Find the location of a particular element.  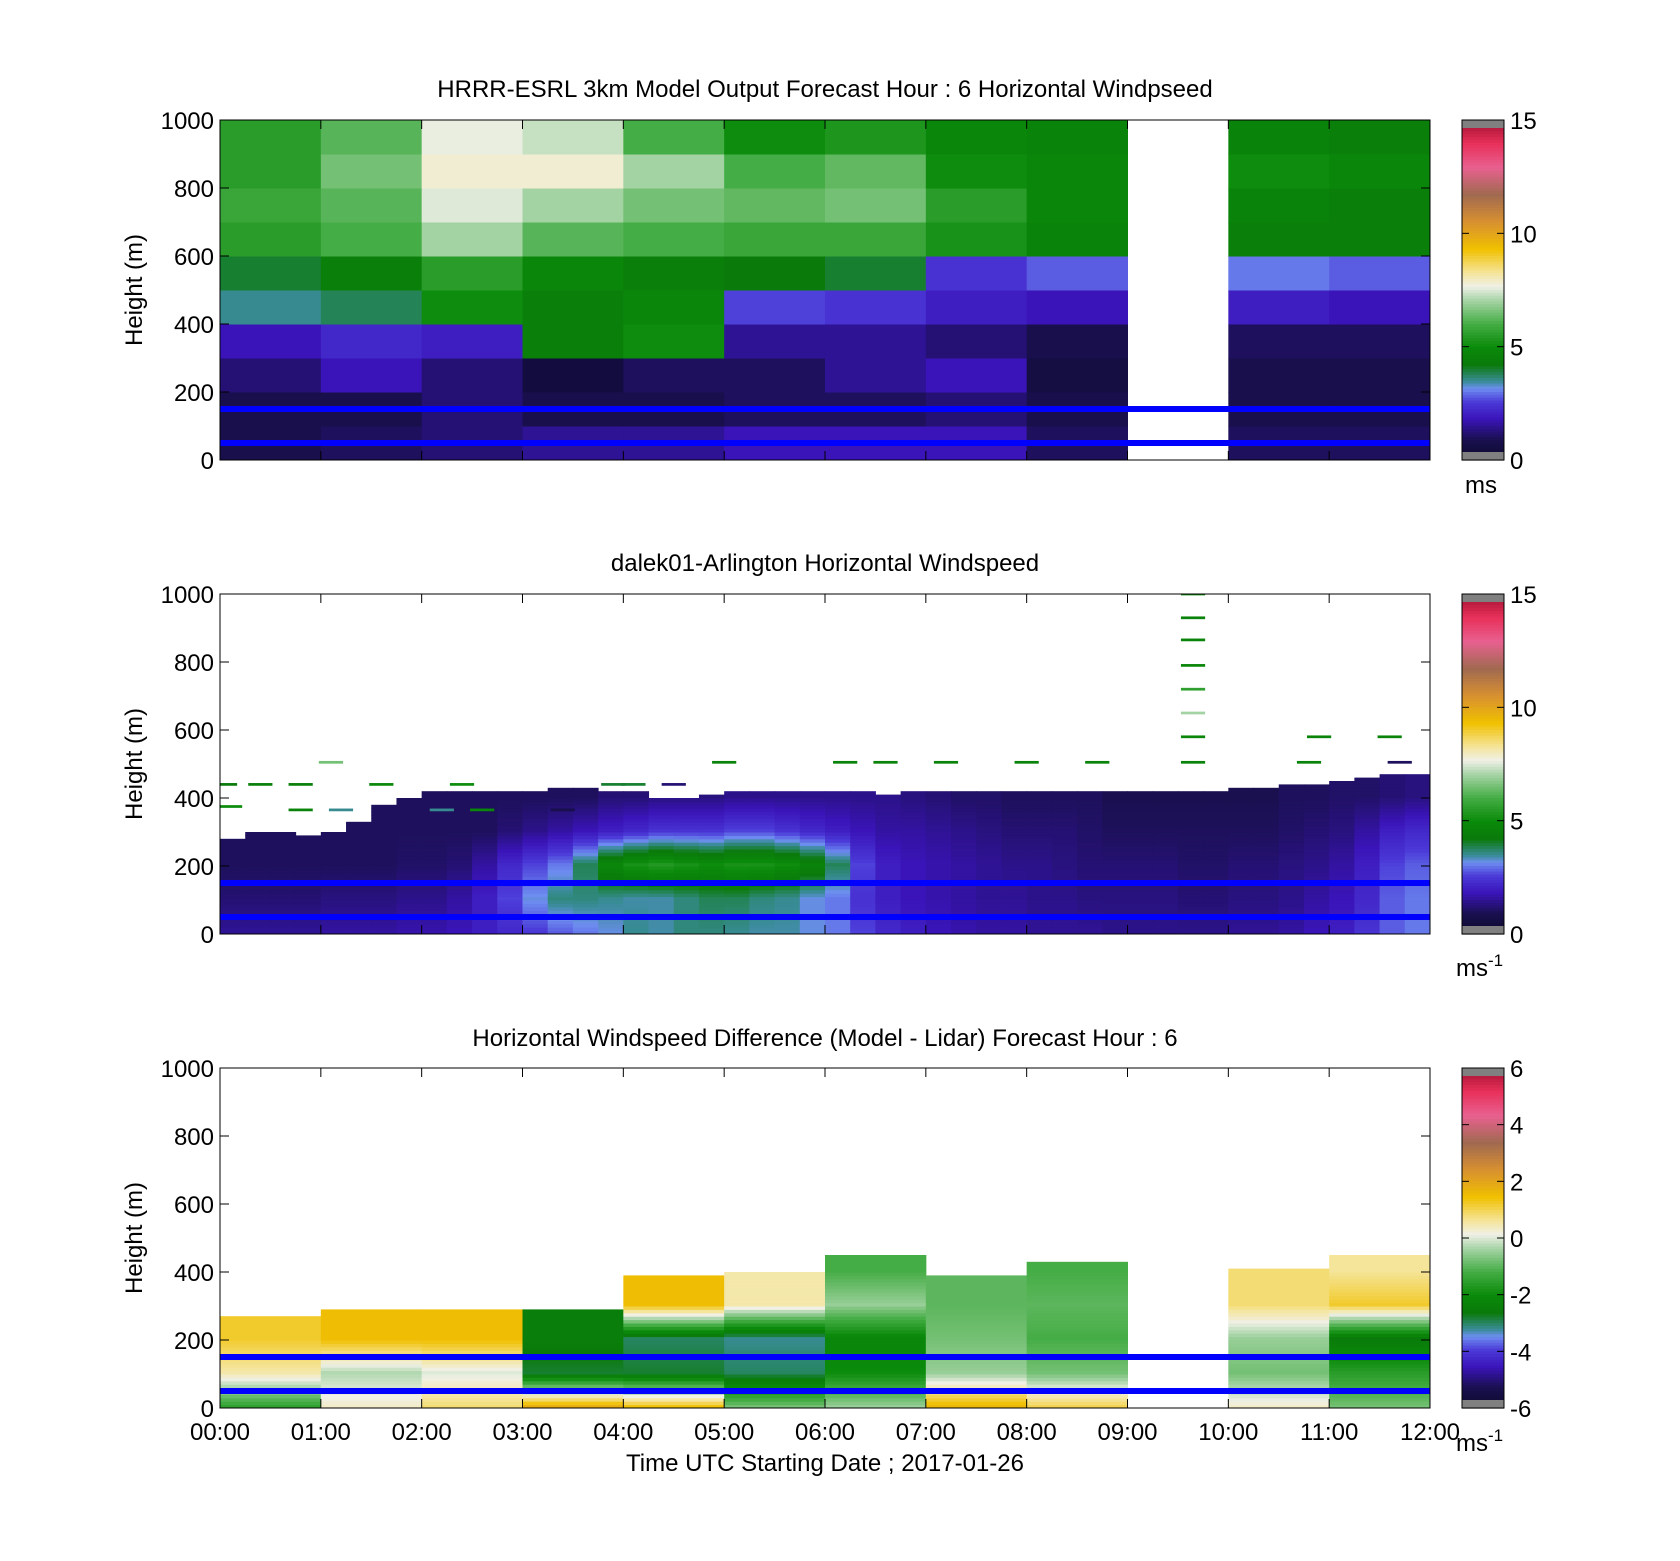

heatmap-cells is located at coordinates (825, 1331).